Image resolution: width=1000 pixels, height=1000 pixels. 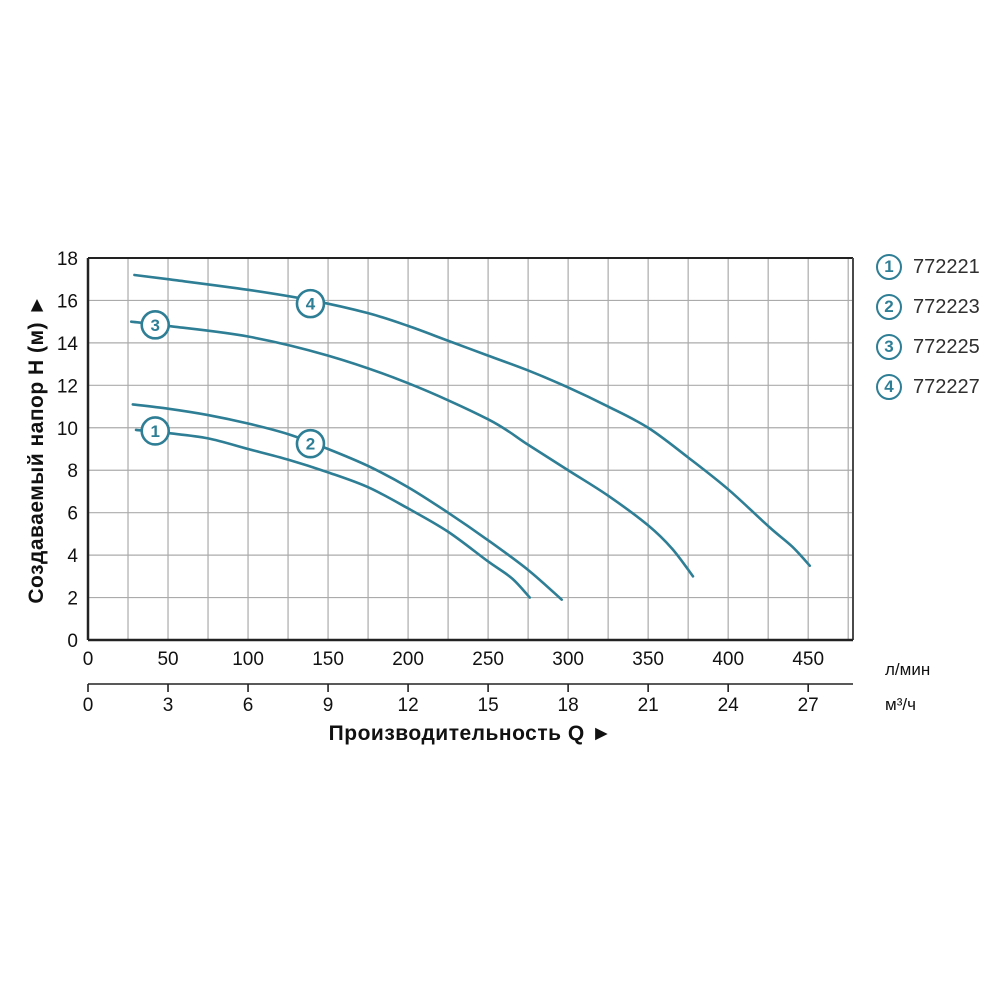 What do you see at coordinates (900, 704) in the screenshot?
I see `unit-label-m3h: м³/ч` at bounding box center [900, 704].